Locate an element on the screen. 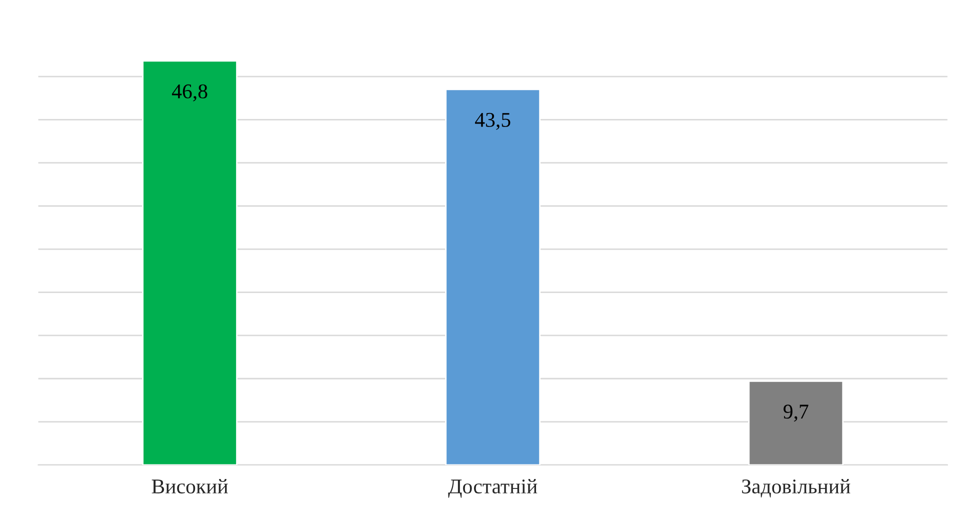 The width and height of the screenshot is (957, 523). data-label: 46,8 is located at coordinates (190, 93).